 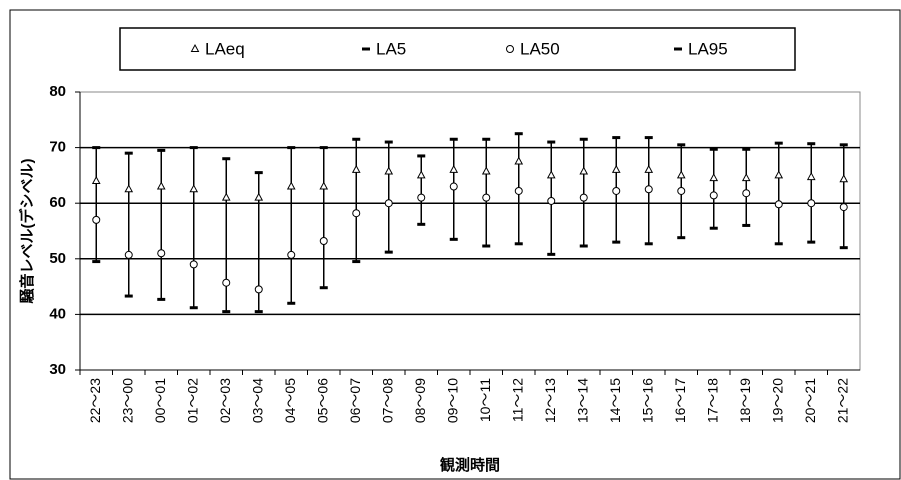 What do you see at coordinates (27, 231) in the screenshot?
I see `y-axis-label: 騒音レベル(デシベル)` at bounding box center [27, 231].